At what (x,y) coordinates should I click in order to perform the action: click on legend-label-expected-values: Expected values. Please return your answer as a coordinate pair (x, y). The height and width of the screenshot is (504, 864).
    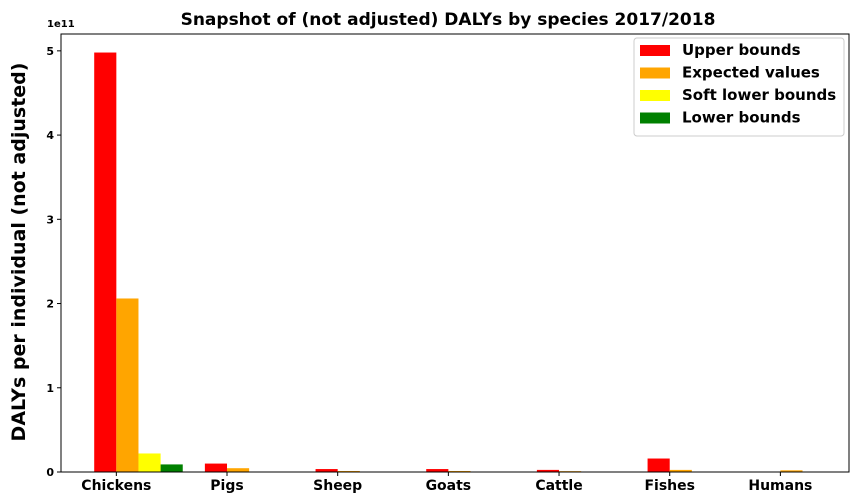
    Looking at the image, I should click on (751, 73).